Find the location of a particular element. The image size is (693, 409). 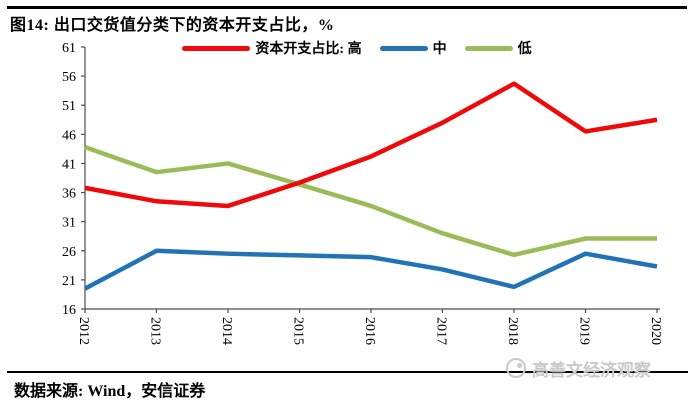

legend-swatch-mid is located at coordinates (403, 48).